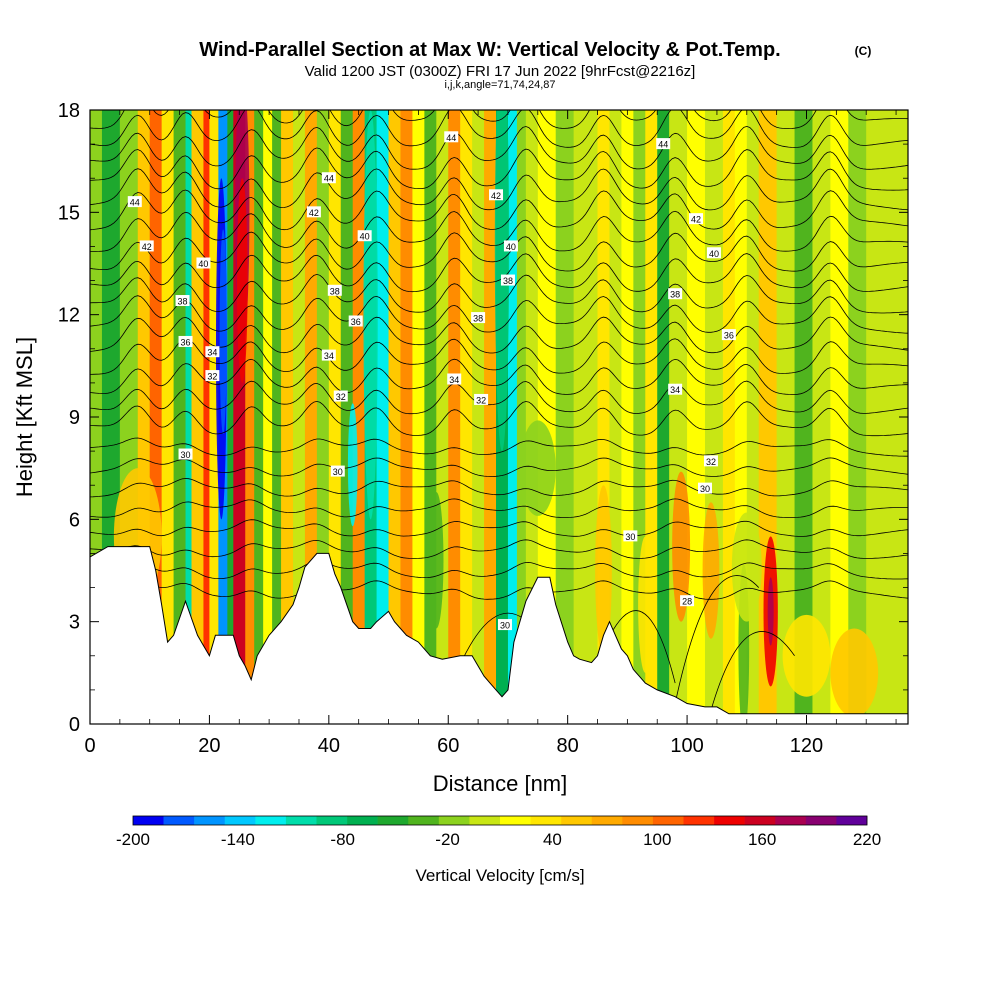  Describe the element at coordinates (762, 839) in the screenshot. I see `colorbar-tick-label: 160` at that location.